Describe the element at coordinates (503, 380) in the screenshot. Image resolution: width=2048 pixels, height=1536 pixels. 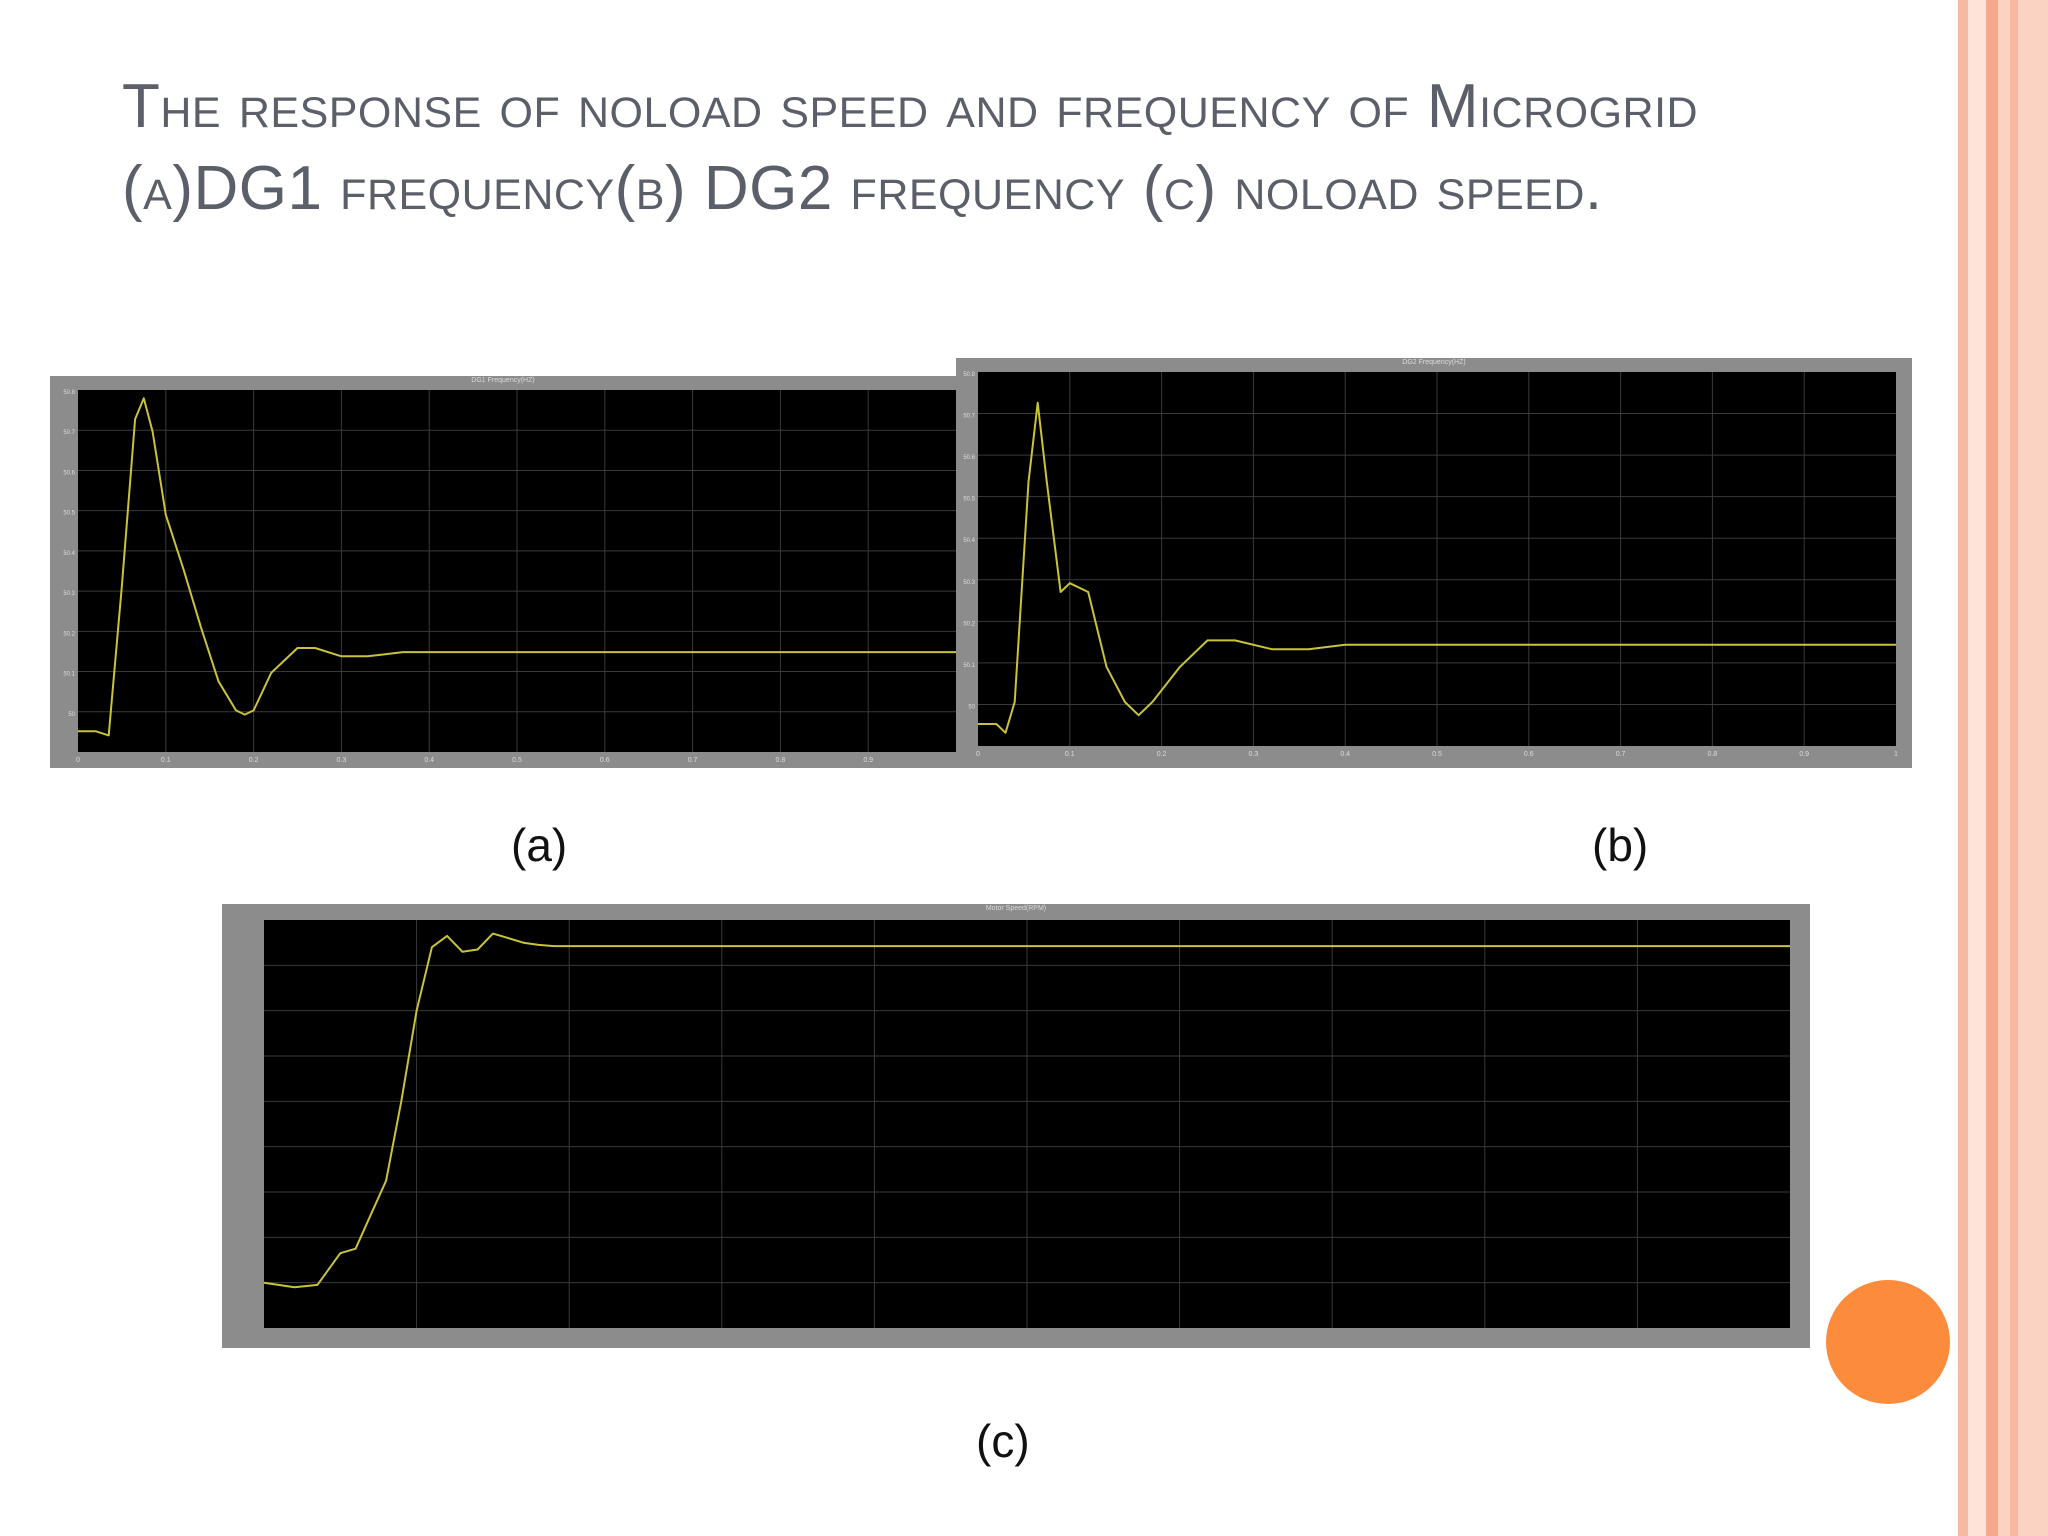
I see `chart-title: DG1 Frequency(HZ)` at that location.